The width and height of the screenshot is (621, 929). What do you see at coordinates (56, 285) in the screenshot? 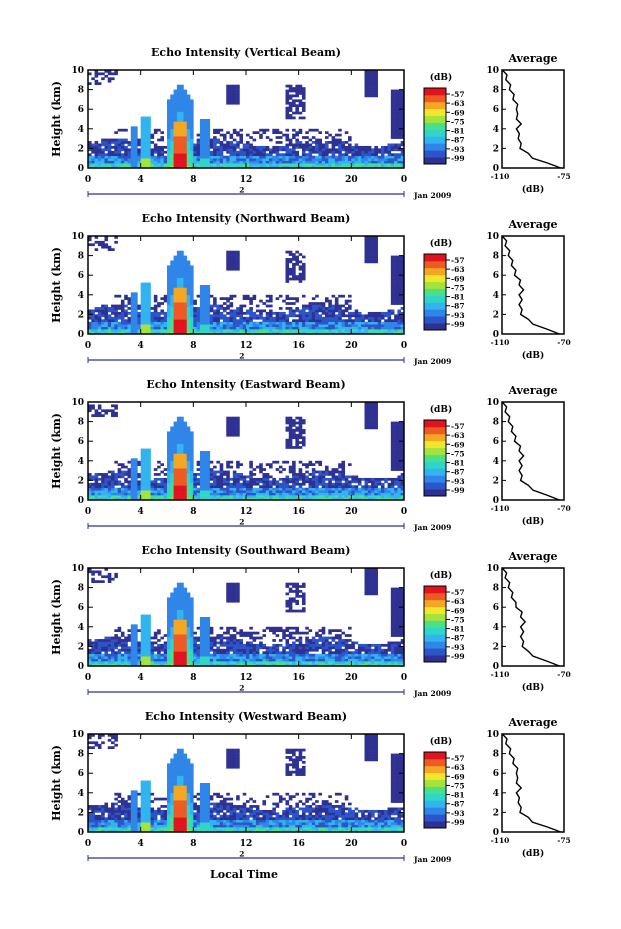
I see `y-axis-label: Height (km)` at bounding box center [56, 285].